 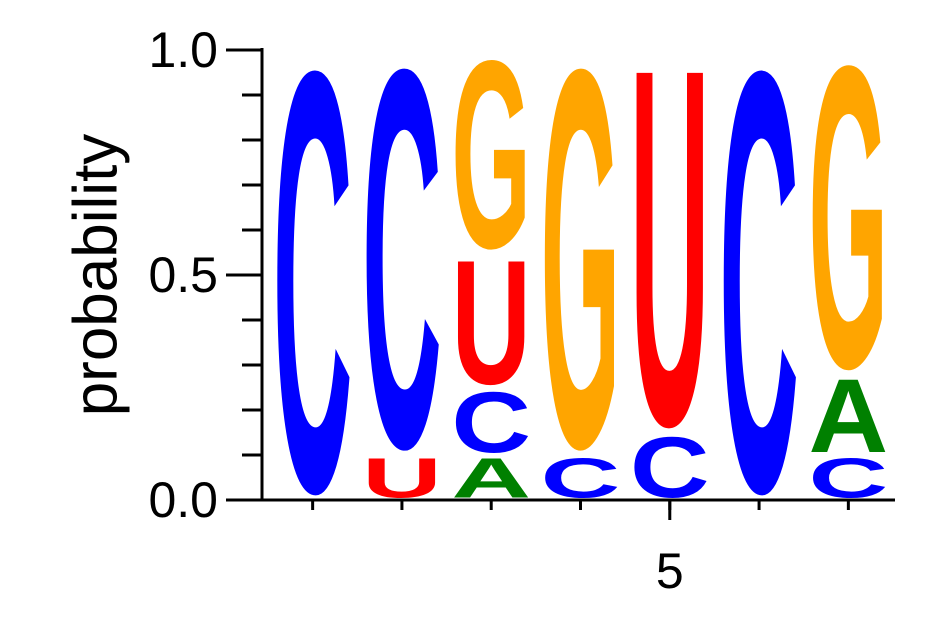 What do you see at coordinates (183, 500) in the screenshot?
I see `y-tick-label: 0.0` at bounding box center [183, 500].